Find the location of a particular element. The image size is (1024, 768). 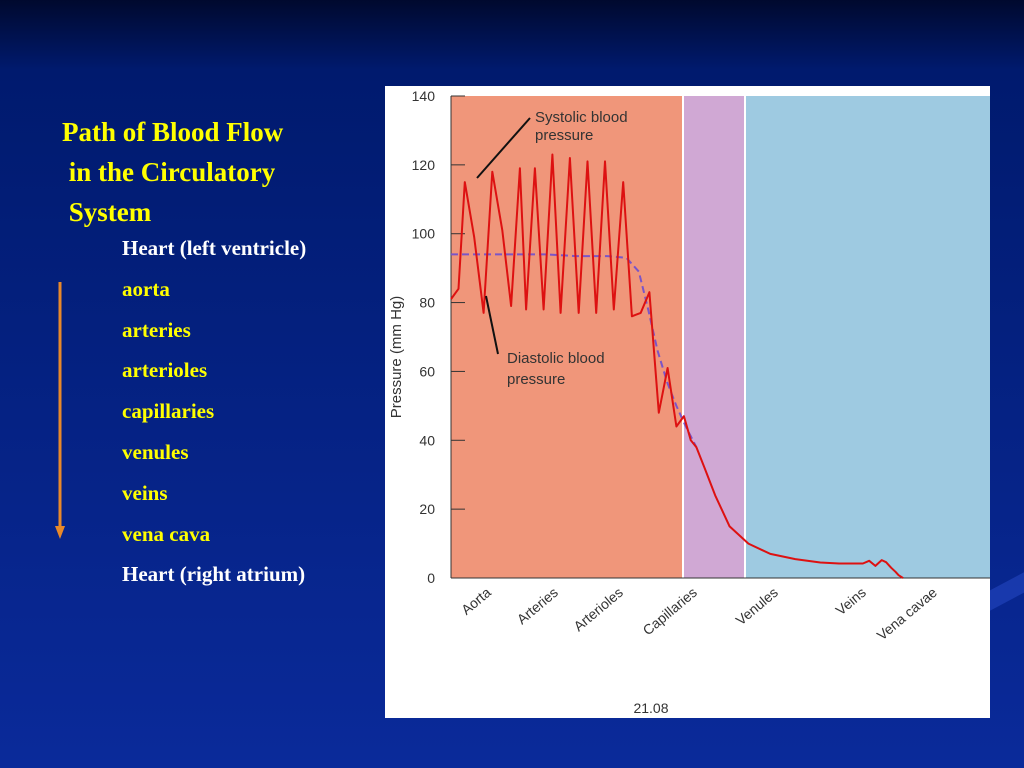

y-tick-label: 20 is located at coordinates (427, 509).